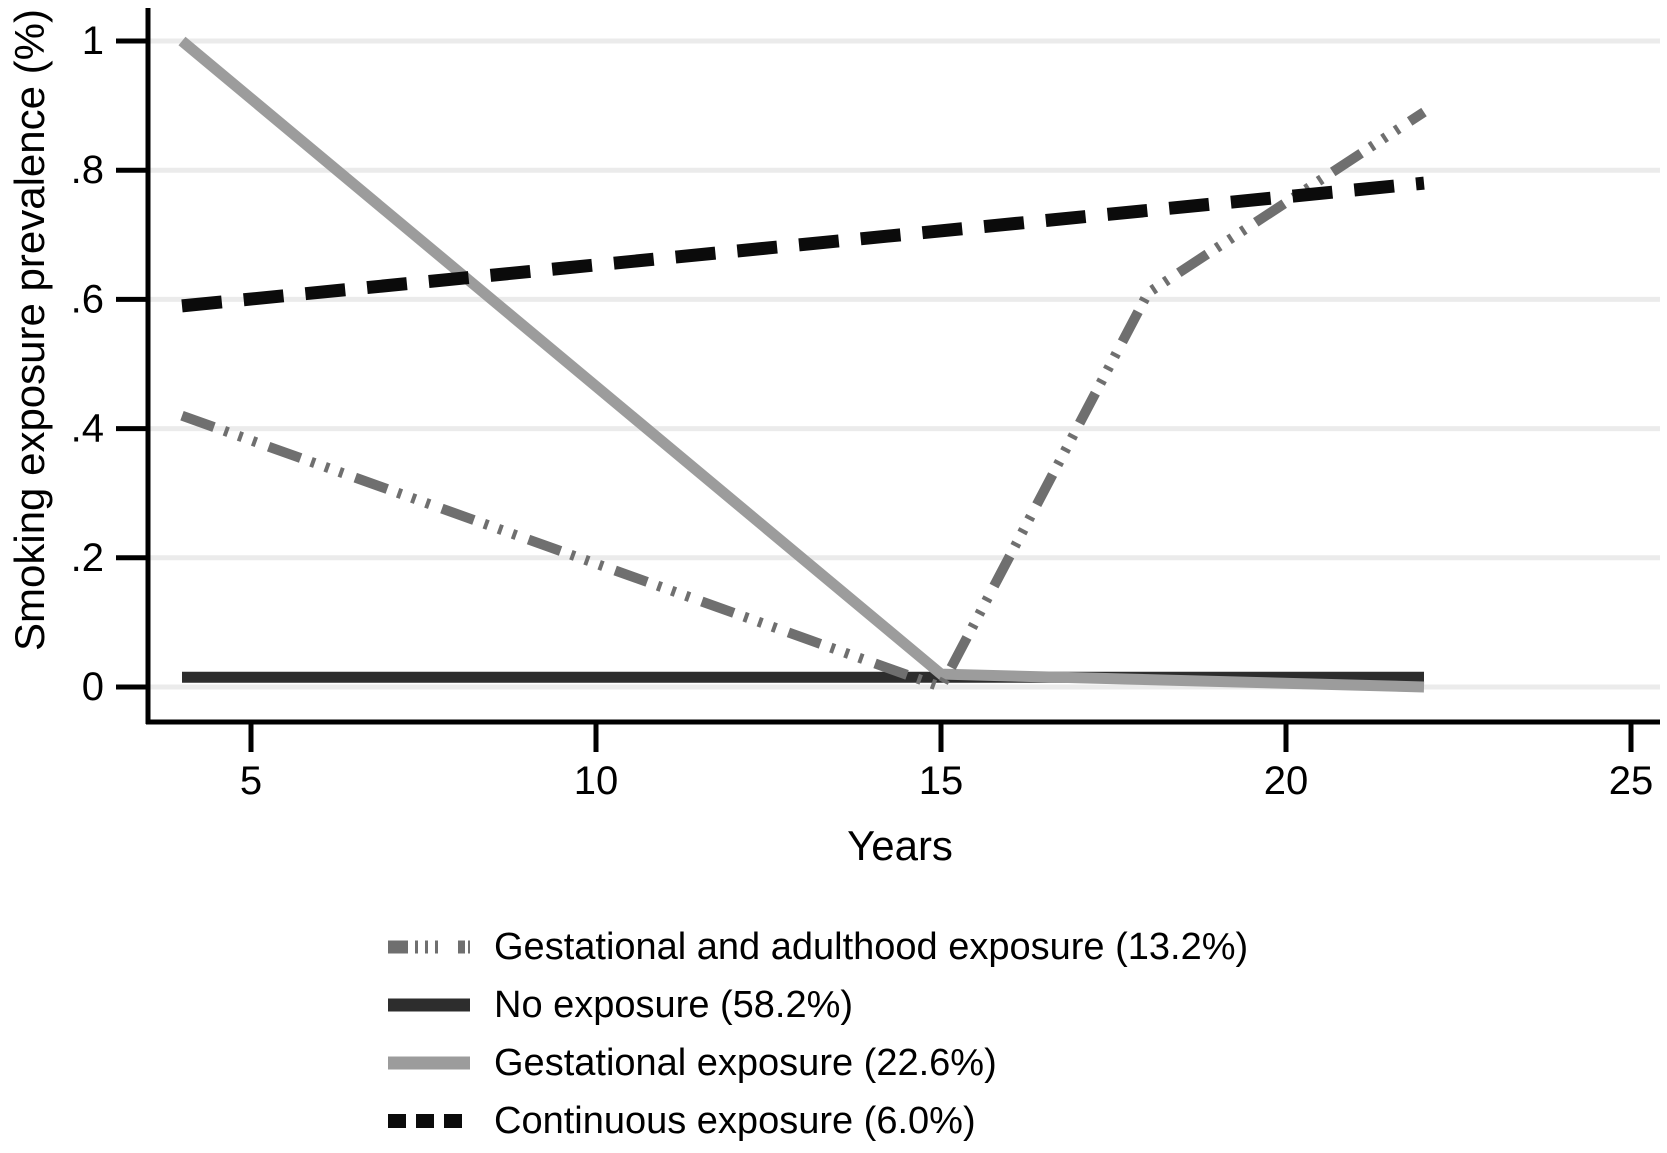 The height and width of the screenshot is (1153, 1667). I want to click on x-tick-label: 25, so click(1631, 781).